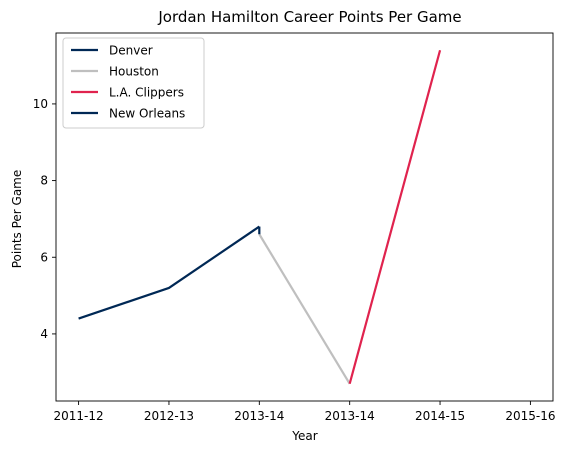  I want to click on legend-label-1: Houston, so click(134, 72).